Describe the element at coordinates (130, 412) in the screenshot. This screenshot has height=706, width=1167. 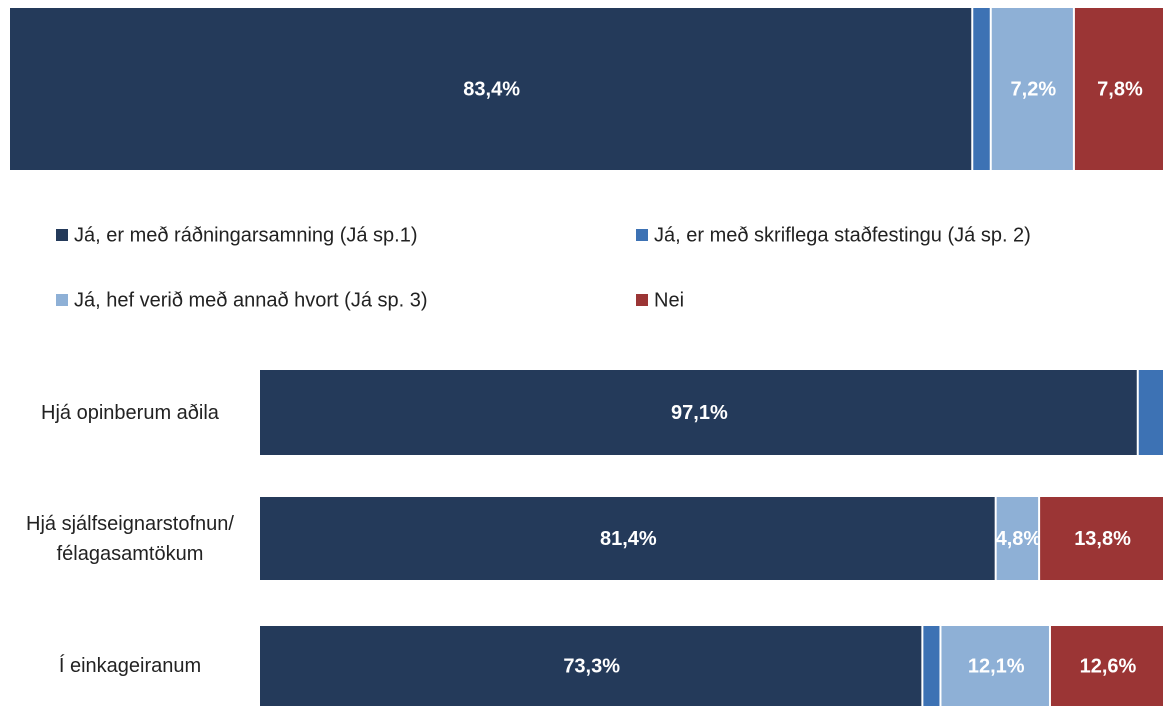
I see `category-label: Hjá opinberum aðila` at that location.